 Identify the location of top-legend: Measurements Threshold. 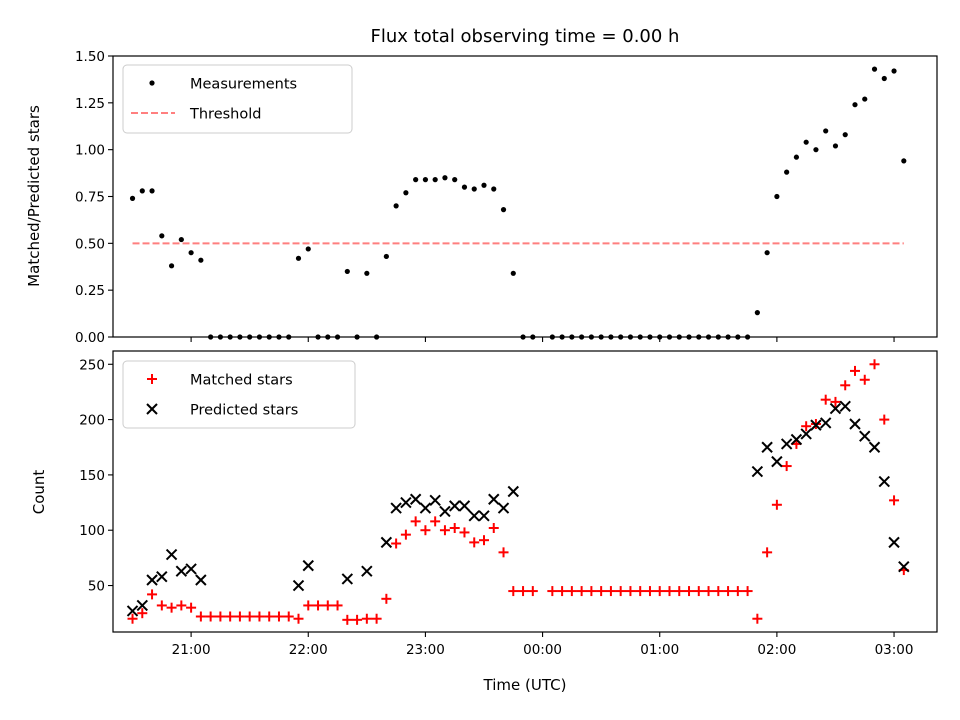
(237, 99).